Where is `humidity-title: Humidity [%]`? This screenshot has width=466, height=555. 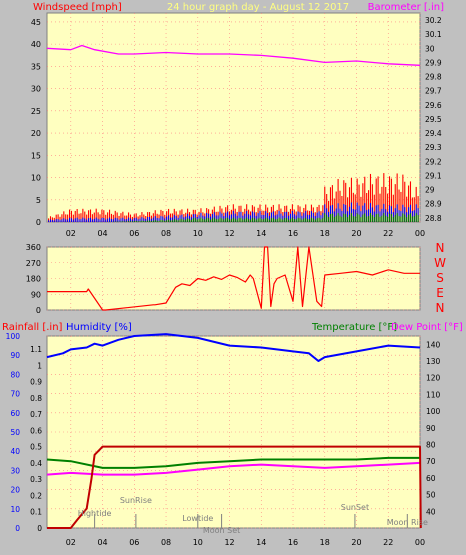
humidity-title: Humidity [%] is located at coordinates (99, 327).